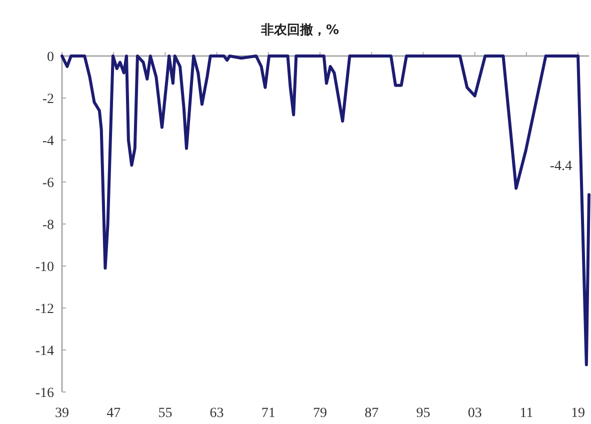  Describe the element at coordinates (578, 413) in the screenshot. I see `x-tick-label: 19` at that location.